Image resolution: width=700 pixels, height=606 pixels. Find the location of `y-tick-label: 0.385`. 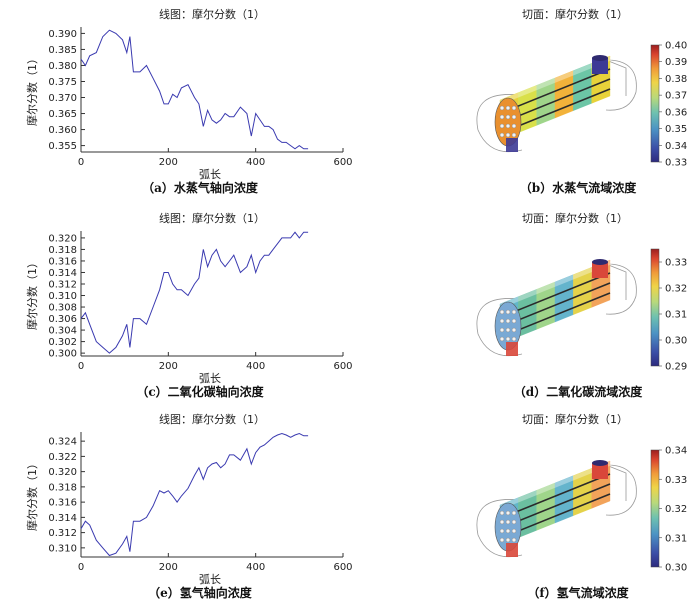

y-tick-label: 0.385 is located at coordinates (62, 50).